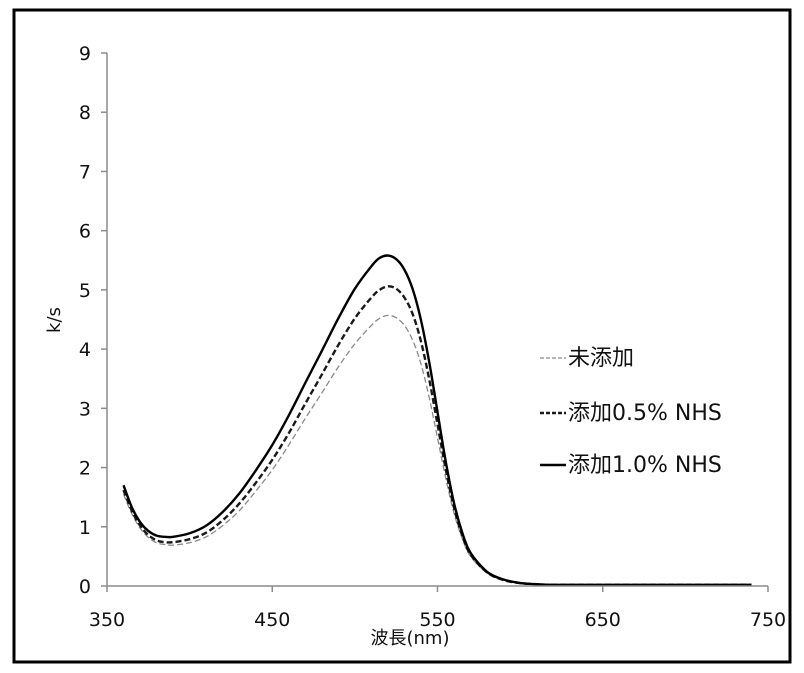 This screenshot has height=673, width=804. Describe the element at coordinates (645, 465) in the screenshot. I see `legend-item-nhs-1-0-label: 添加1.0% NHS` at that location.